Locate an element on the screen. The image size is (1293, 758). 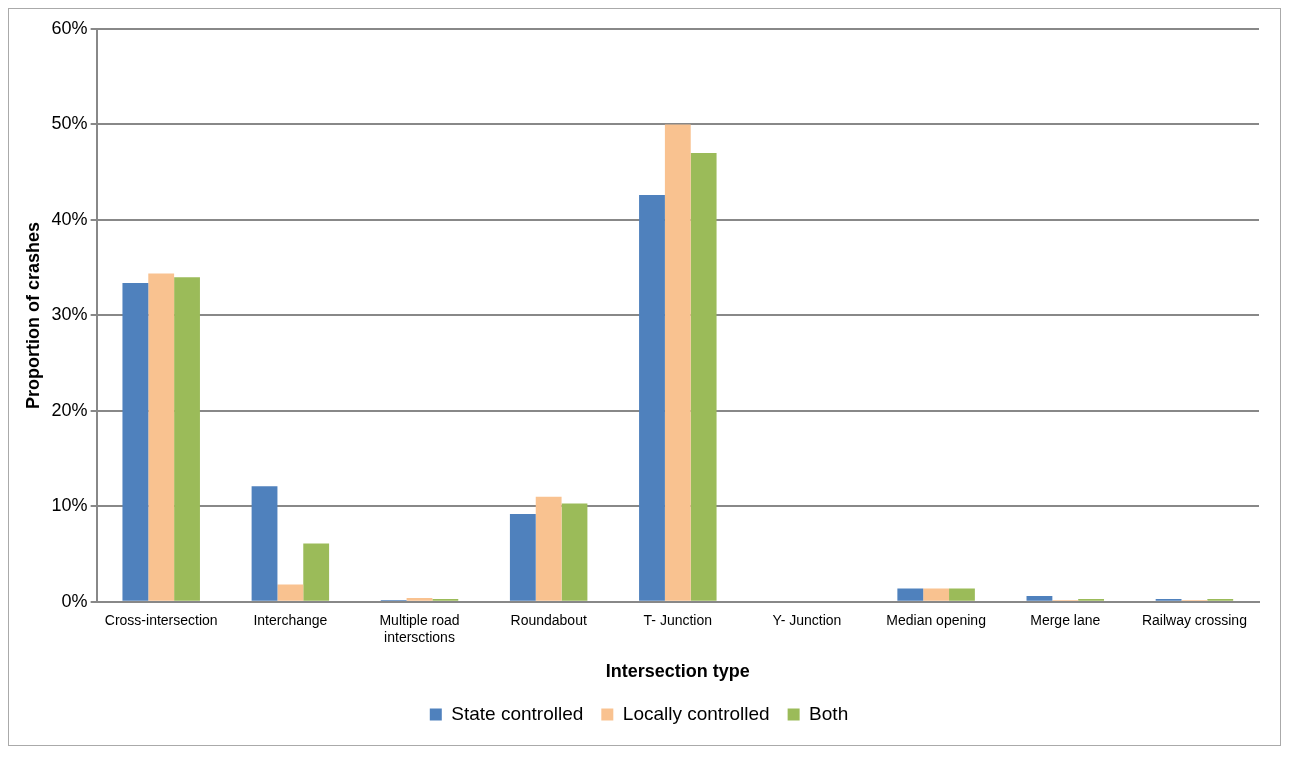
x-tick-label: Cross-intersection is located at coordinates (161, 620).